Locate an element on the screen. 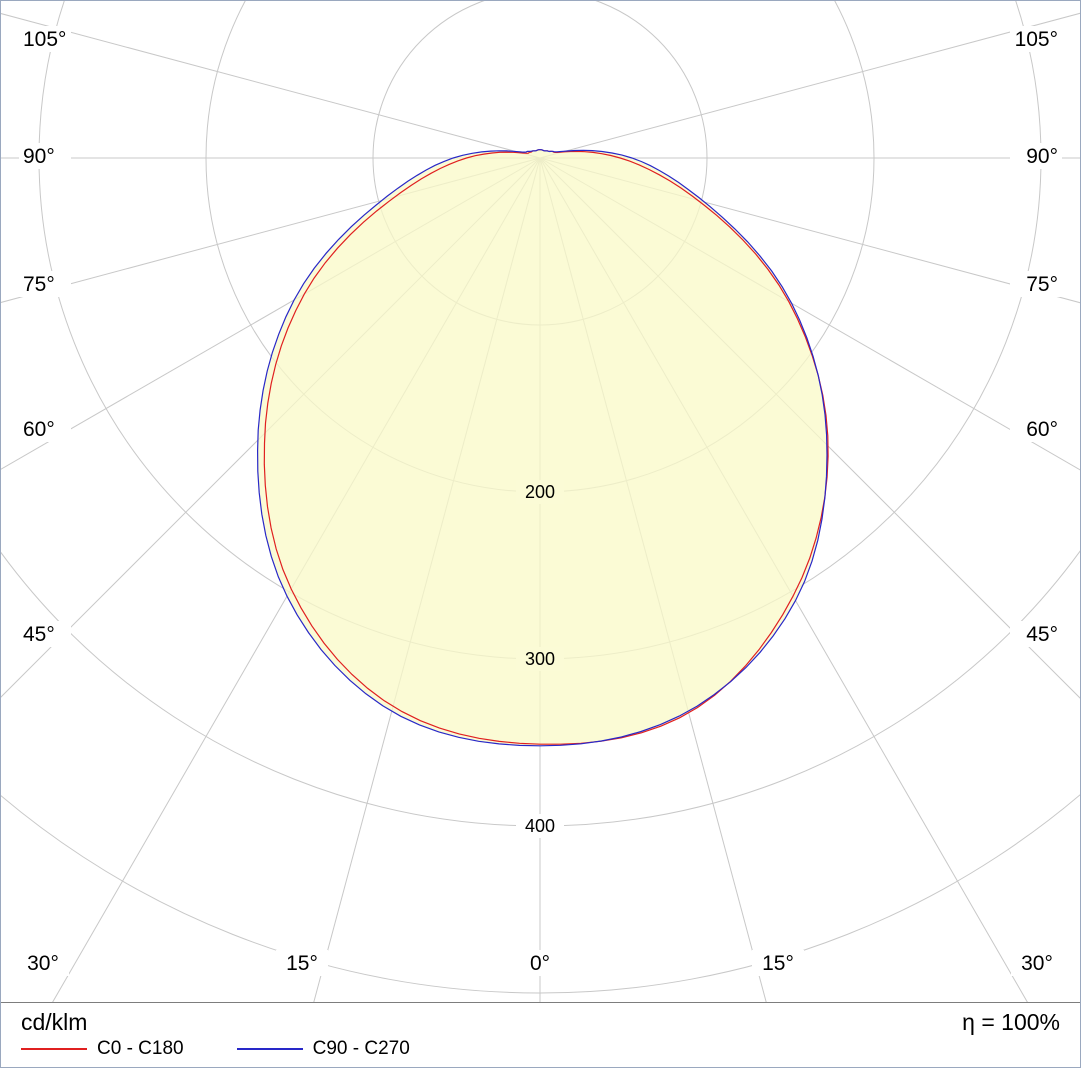 The height and width of the screenshot is (1068, 1081). unit-label: cd/klm is located at coordinates (54, 1022).